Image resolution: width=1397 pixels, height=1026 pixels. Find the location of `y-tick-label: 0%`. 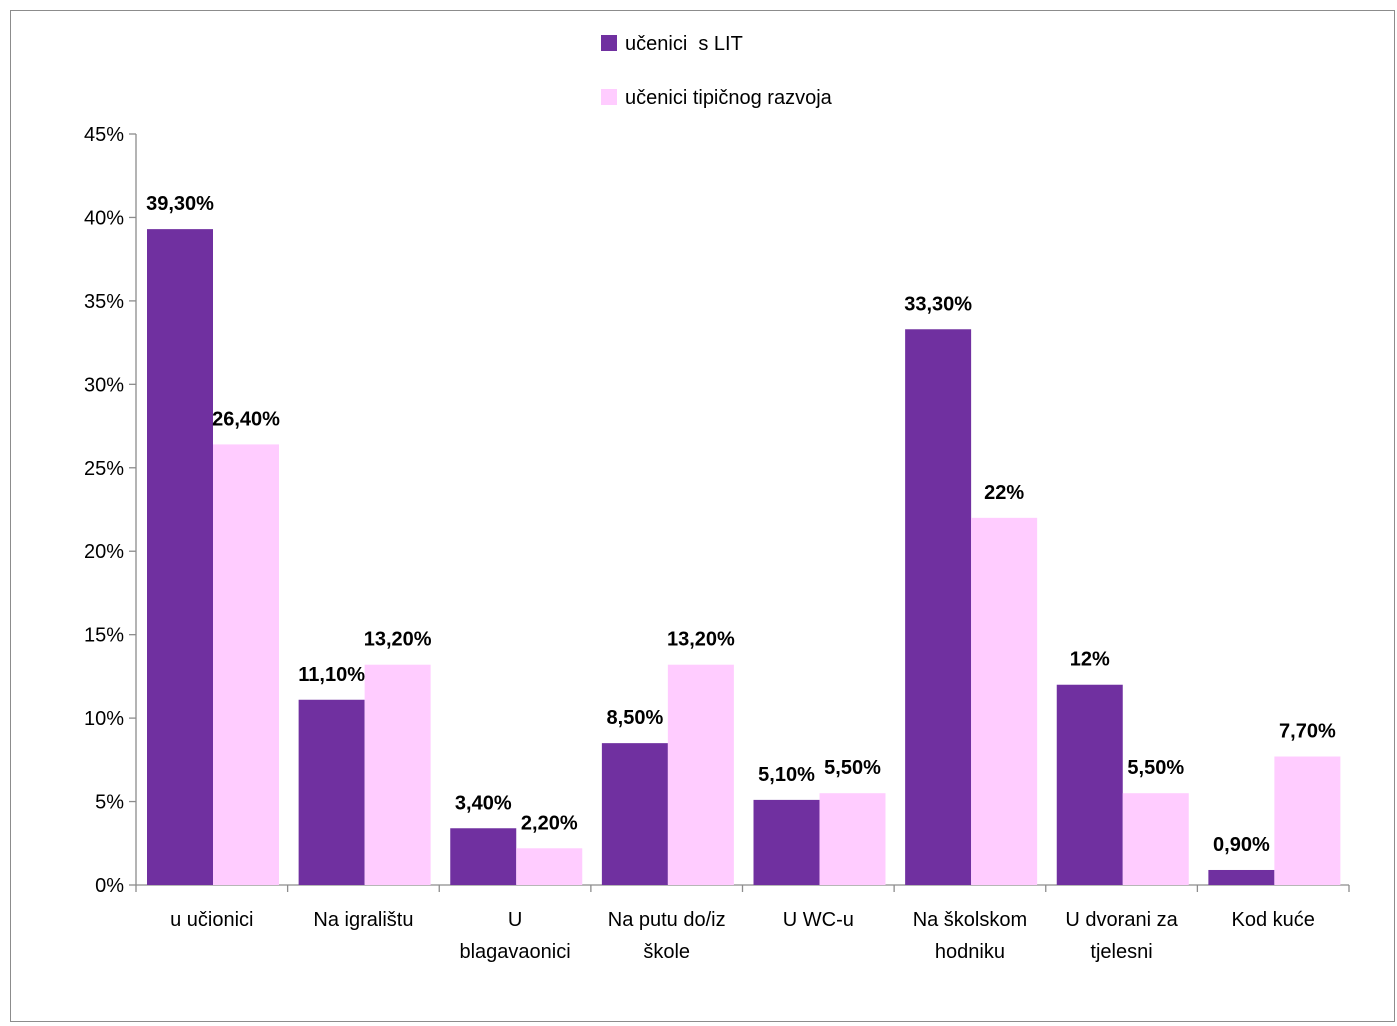

y-tick-label: 0% is located at coordinates (109, 886).